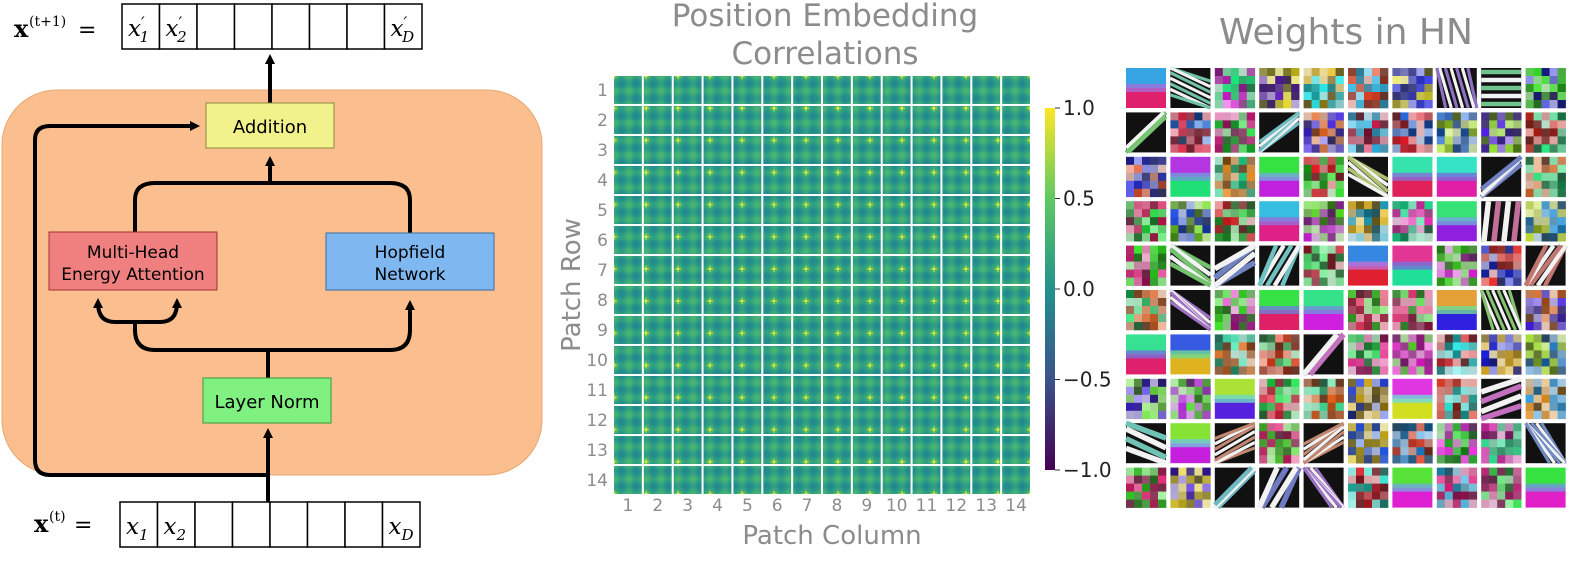 The height and width of the screenshot is (561, 1584). Describe the element at coordinates (602, 181) in the screenshot. I see `heatmap-y-tick: 4` at that location.